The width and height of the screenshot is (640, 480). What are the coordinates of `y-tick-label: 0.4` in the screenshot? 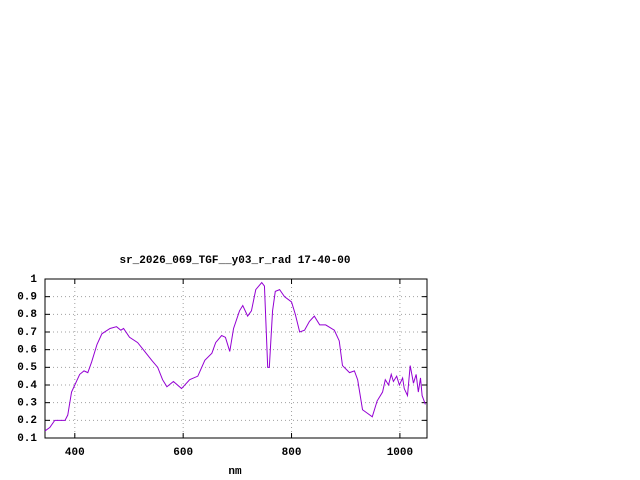 It's located at (27, 386).